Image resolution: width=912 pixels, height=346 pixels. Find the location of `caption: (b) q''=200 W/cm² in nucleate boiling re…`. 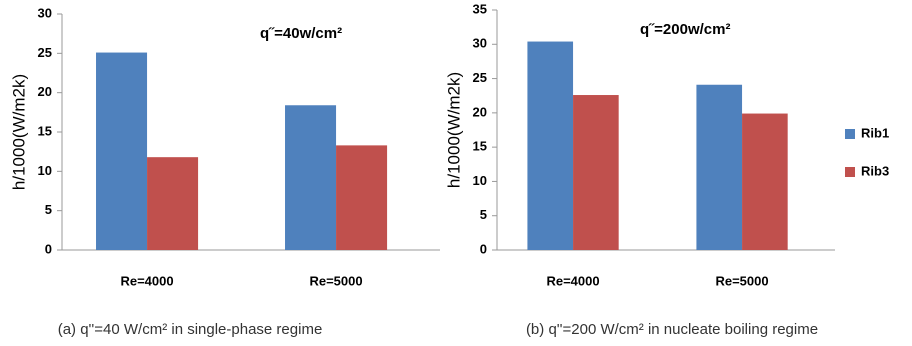

caption: (b) q''=200 W/cm² in nucleate boiling re… is located at coordinates (672, 329).